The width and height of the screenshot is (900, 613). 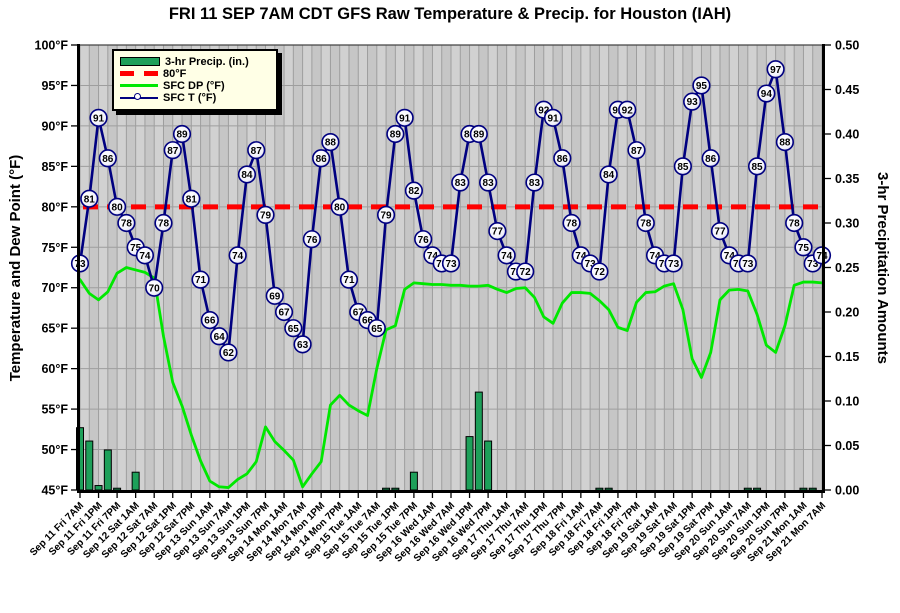 What do you see at coordinates (54, 207) in the screenshot?
I see `svg-text: 80°F` at bounding box center [54, 207].